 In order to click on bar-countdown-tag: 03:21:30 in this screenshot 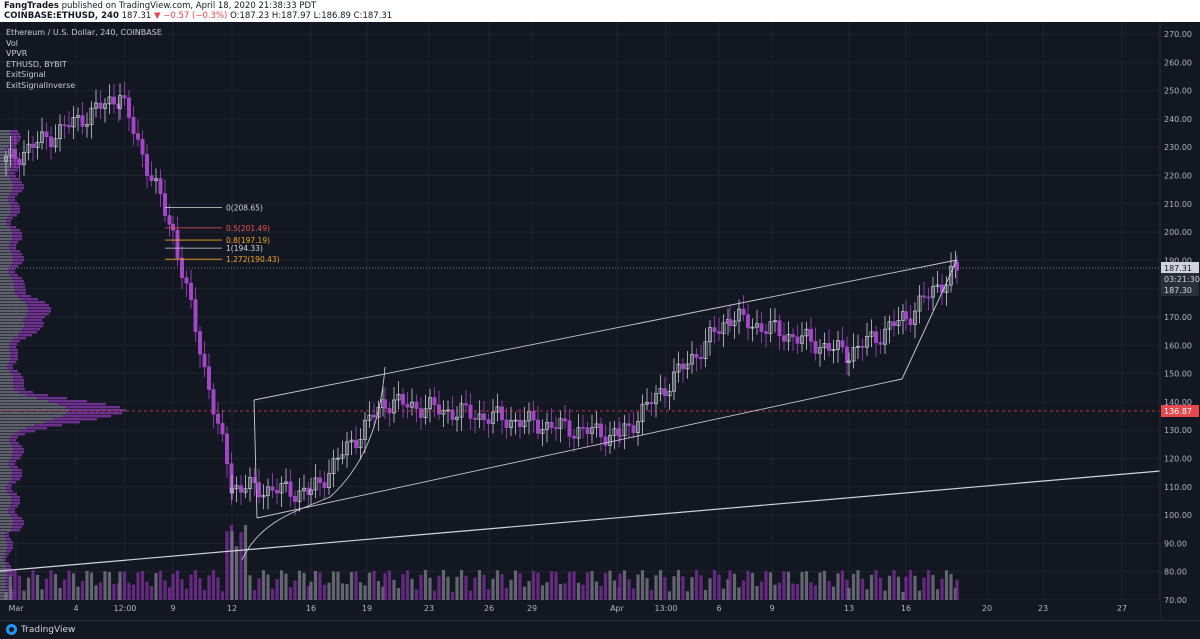, I will do `click(1182, 279)`.